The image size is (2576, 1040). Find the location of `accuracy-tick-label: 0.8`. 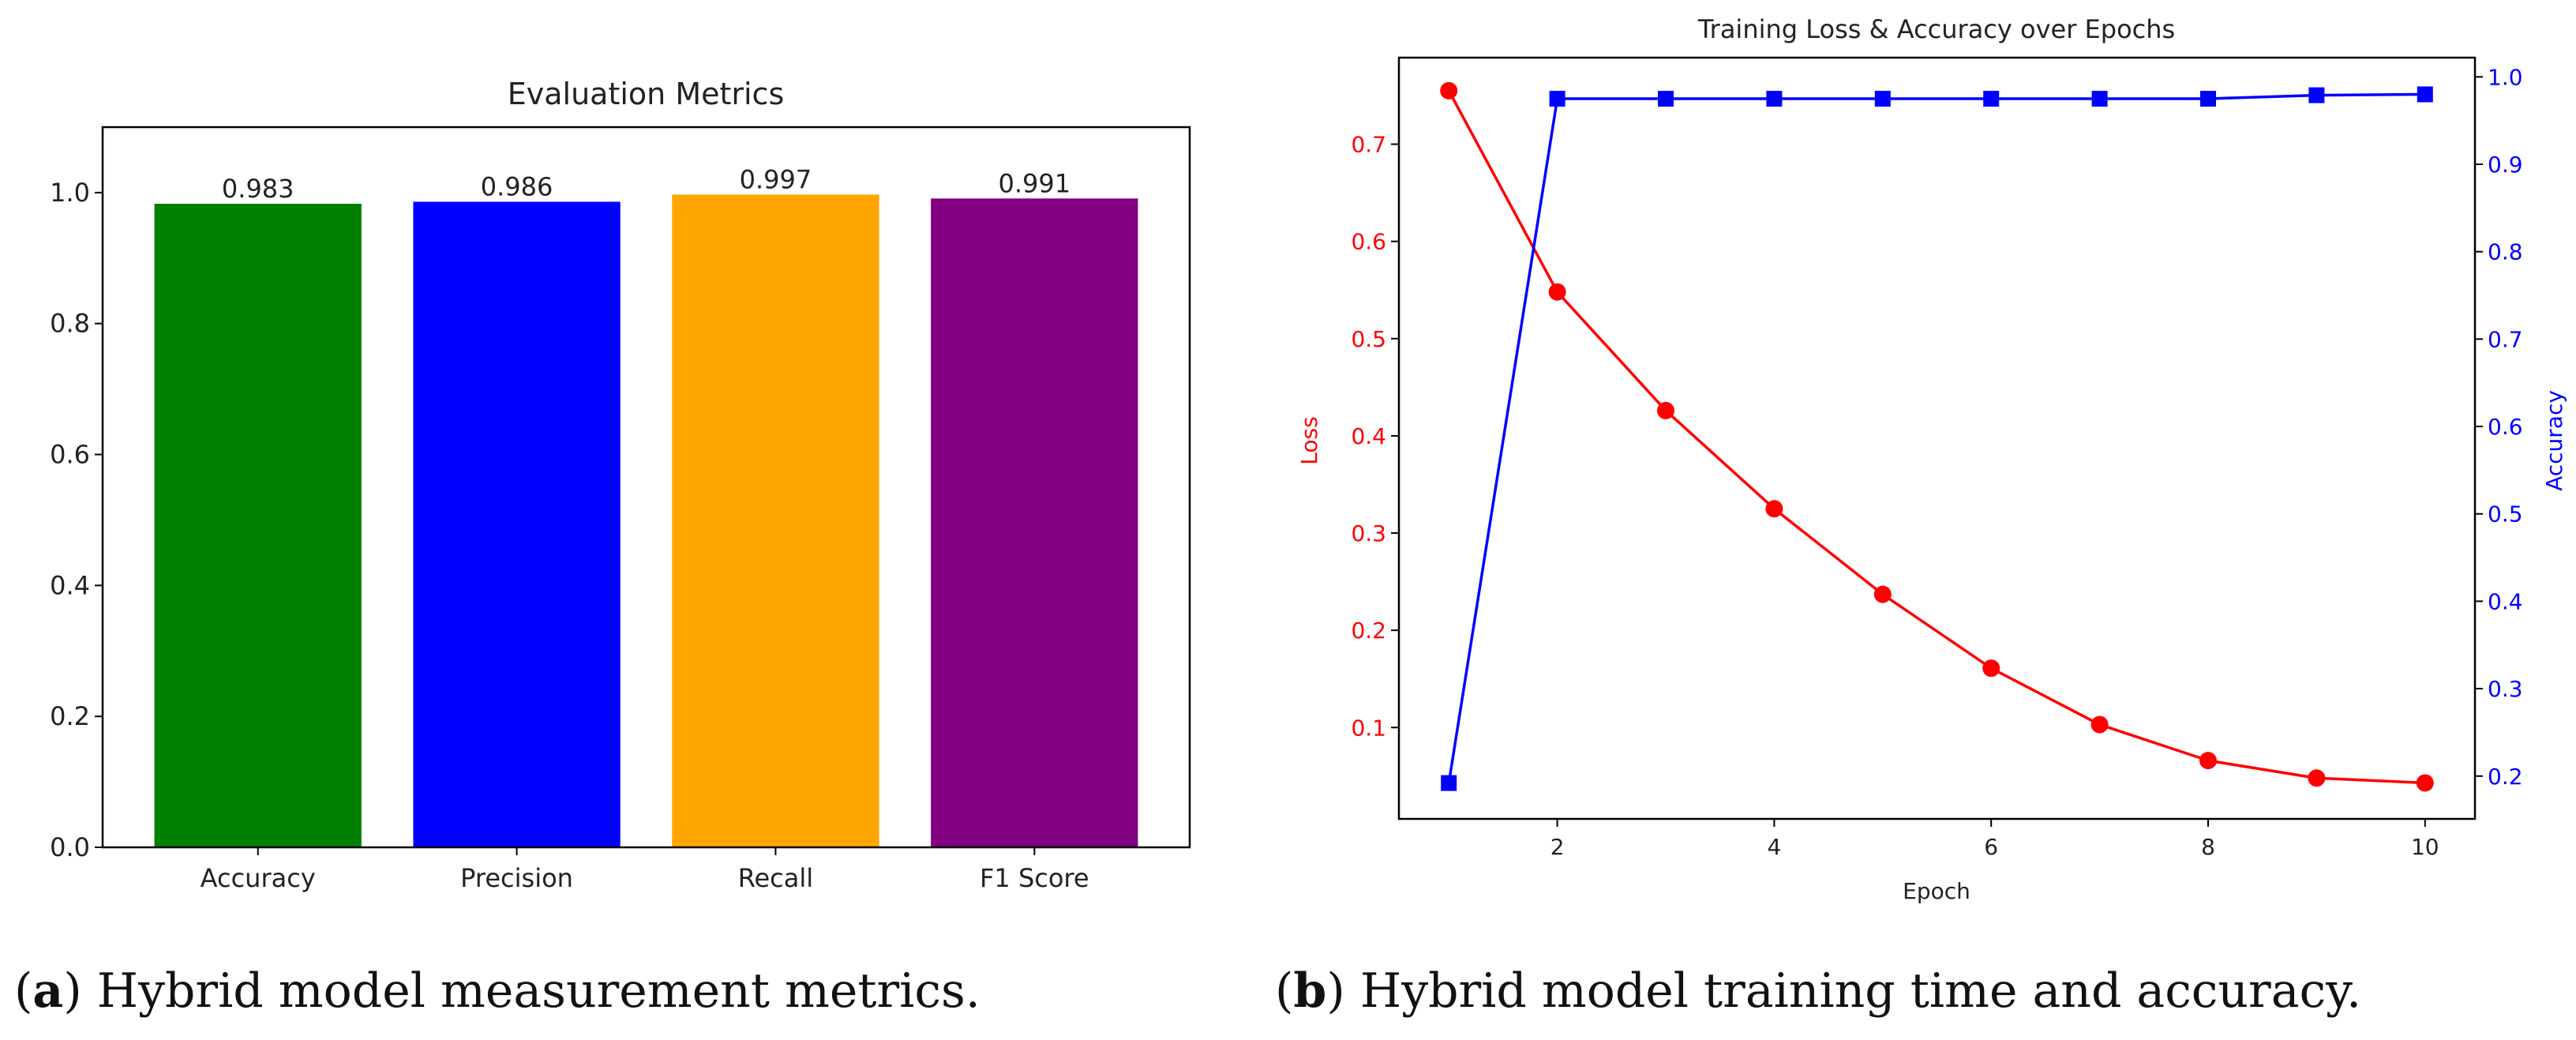

accuracy-tick-label: 0.8 is located at coordinates (2505, 252).